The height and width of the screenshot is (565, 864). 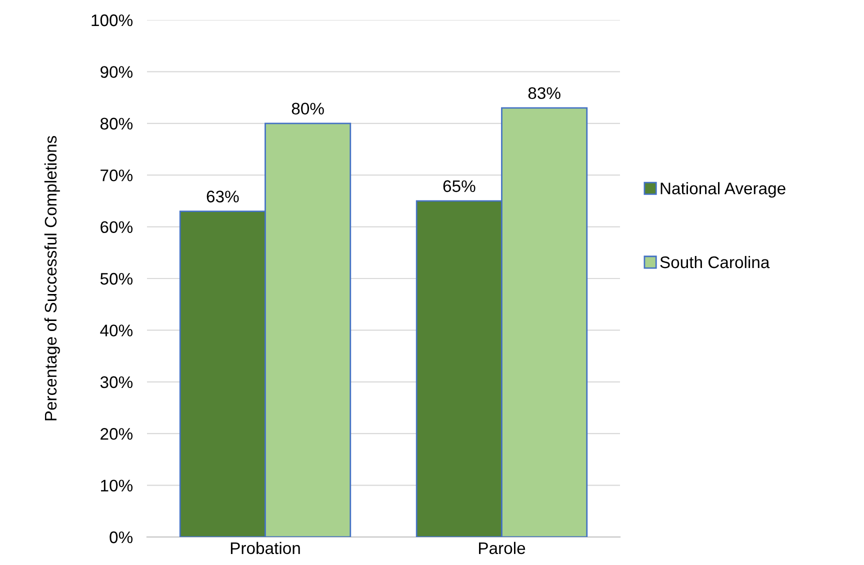 I want to click on data-label: 80%, so click(x=308, y=108).